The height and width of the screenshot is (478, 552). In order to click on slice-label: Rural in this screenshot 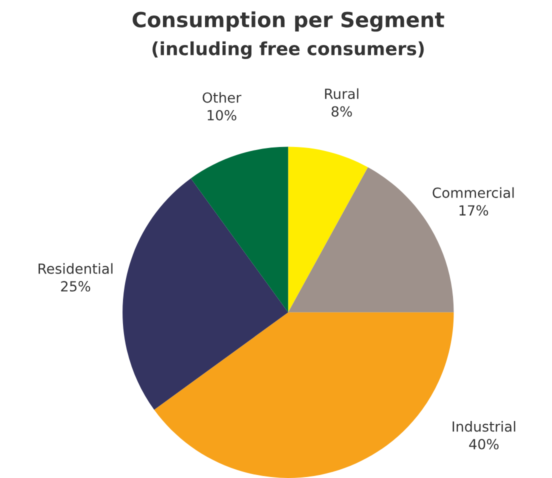, I will do `click(341, 94)`.